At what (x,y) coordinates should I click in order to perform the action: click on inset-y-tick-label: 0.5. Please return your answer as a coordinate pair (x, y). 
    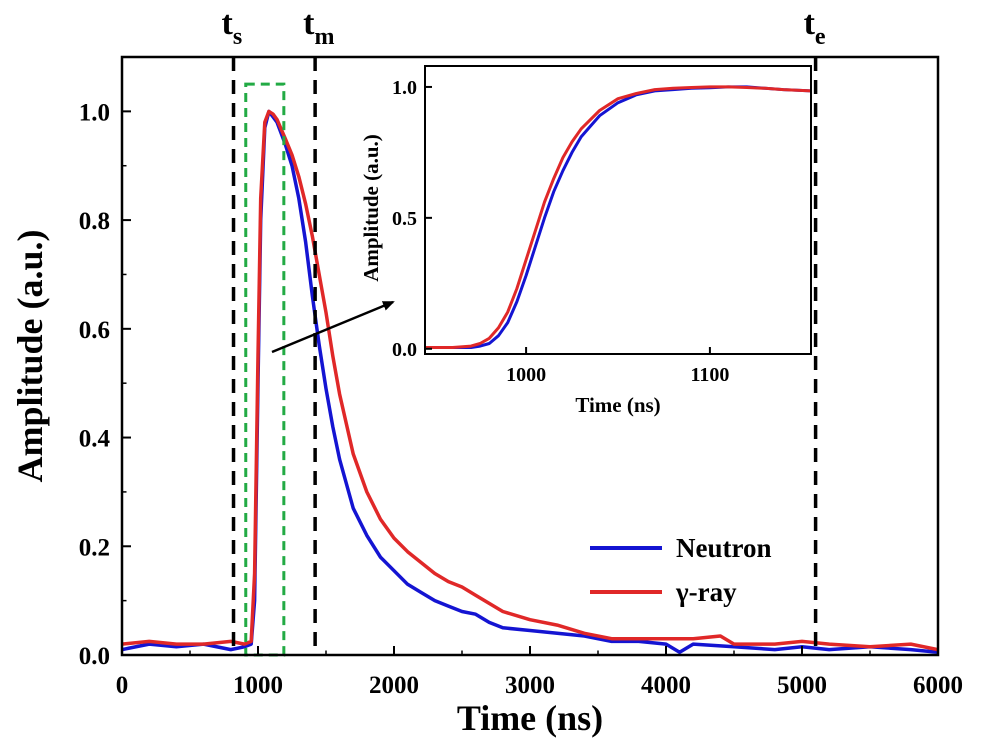
    Looking at the image, I should click on (404, 219).